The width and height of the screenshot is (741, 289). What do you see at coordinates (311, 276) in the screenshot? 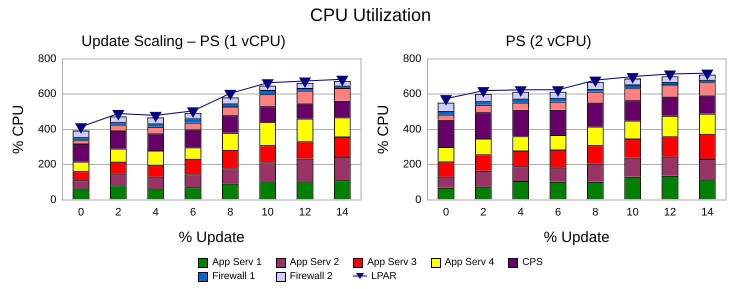
I see `legend-label: Firewall 2` at bounding box center [311, 276].